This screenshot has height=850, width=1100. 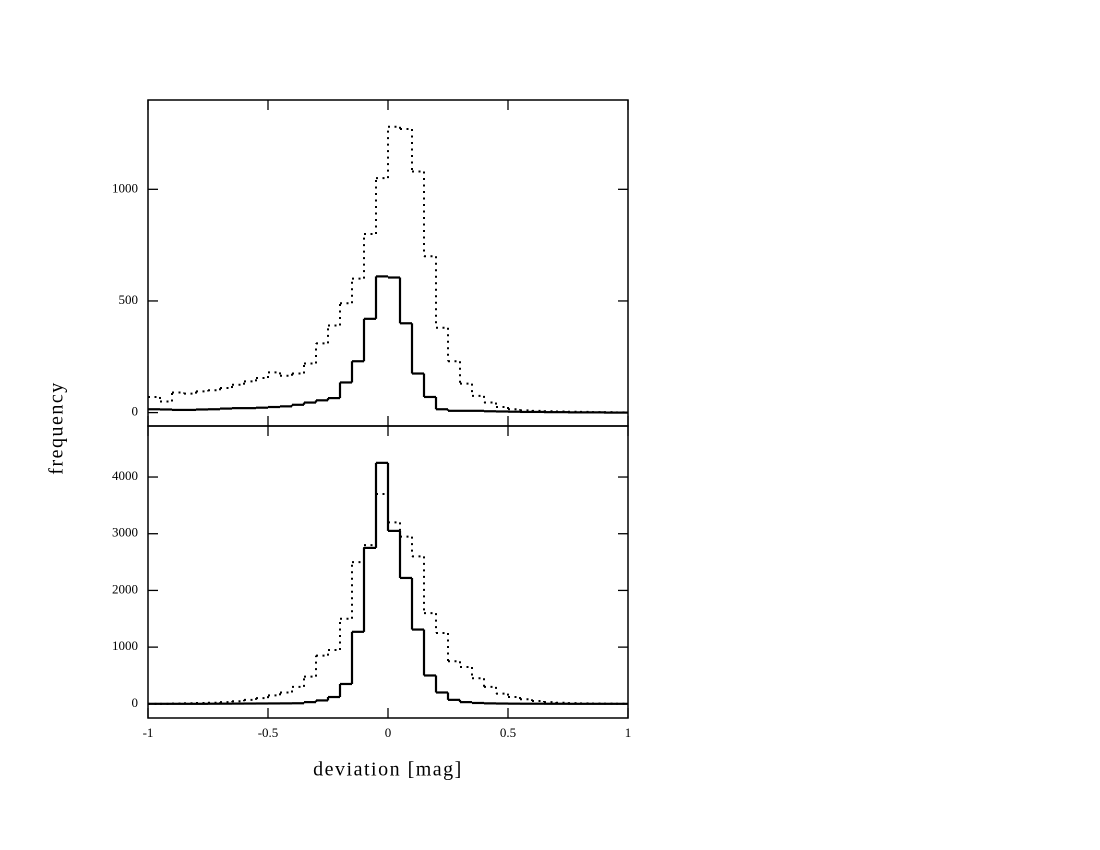 I want to click on x-axis-label: deviation [mag], so click(x=388, y=770).